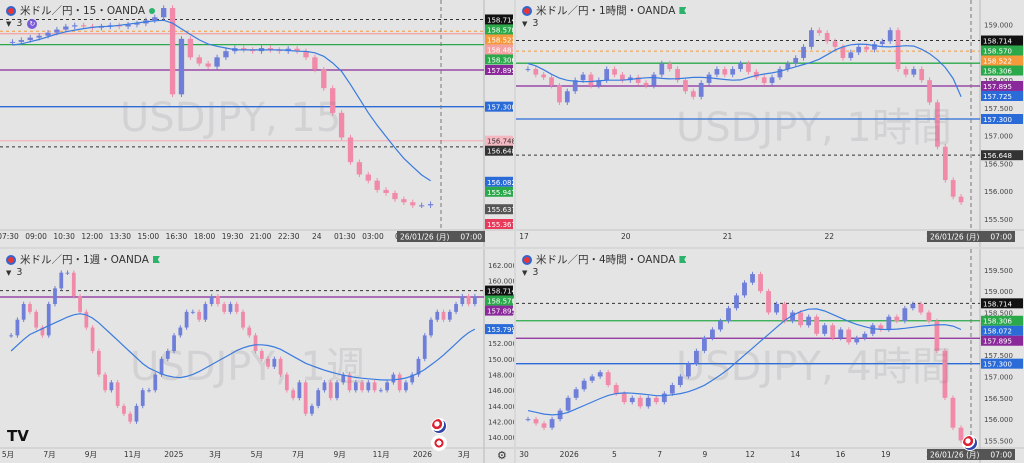 This screenshot has width=1024, height=463. Describe the element at coordinates (439, 443) in the screenshot. I see `event-flag-icon` at that location.